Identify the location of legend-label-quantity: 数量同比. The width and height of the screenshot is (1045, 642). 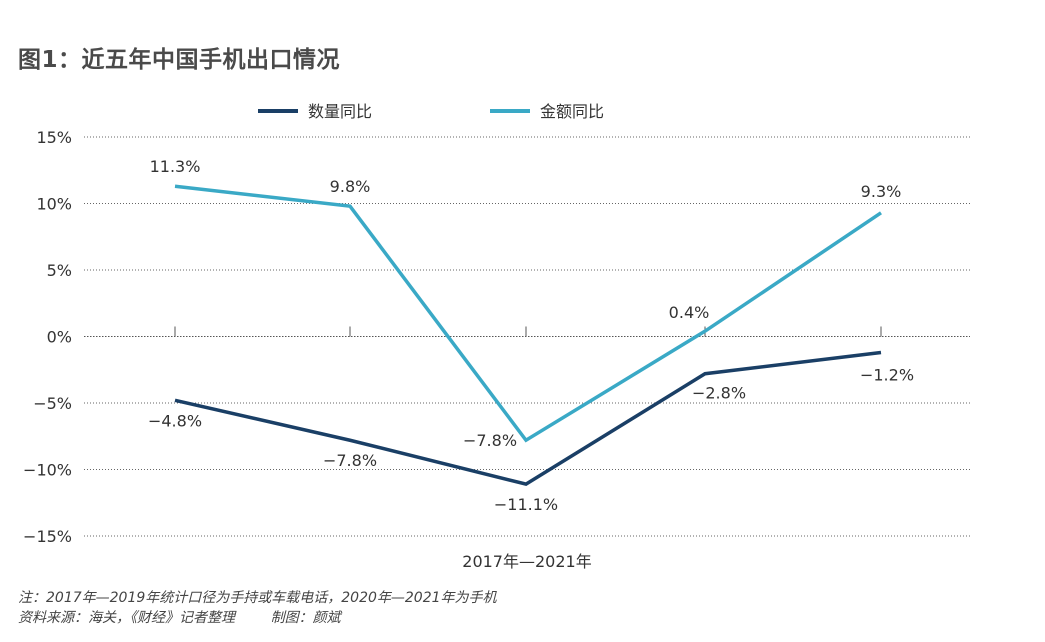
(340, 111).